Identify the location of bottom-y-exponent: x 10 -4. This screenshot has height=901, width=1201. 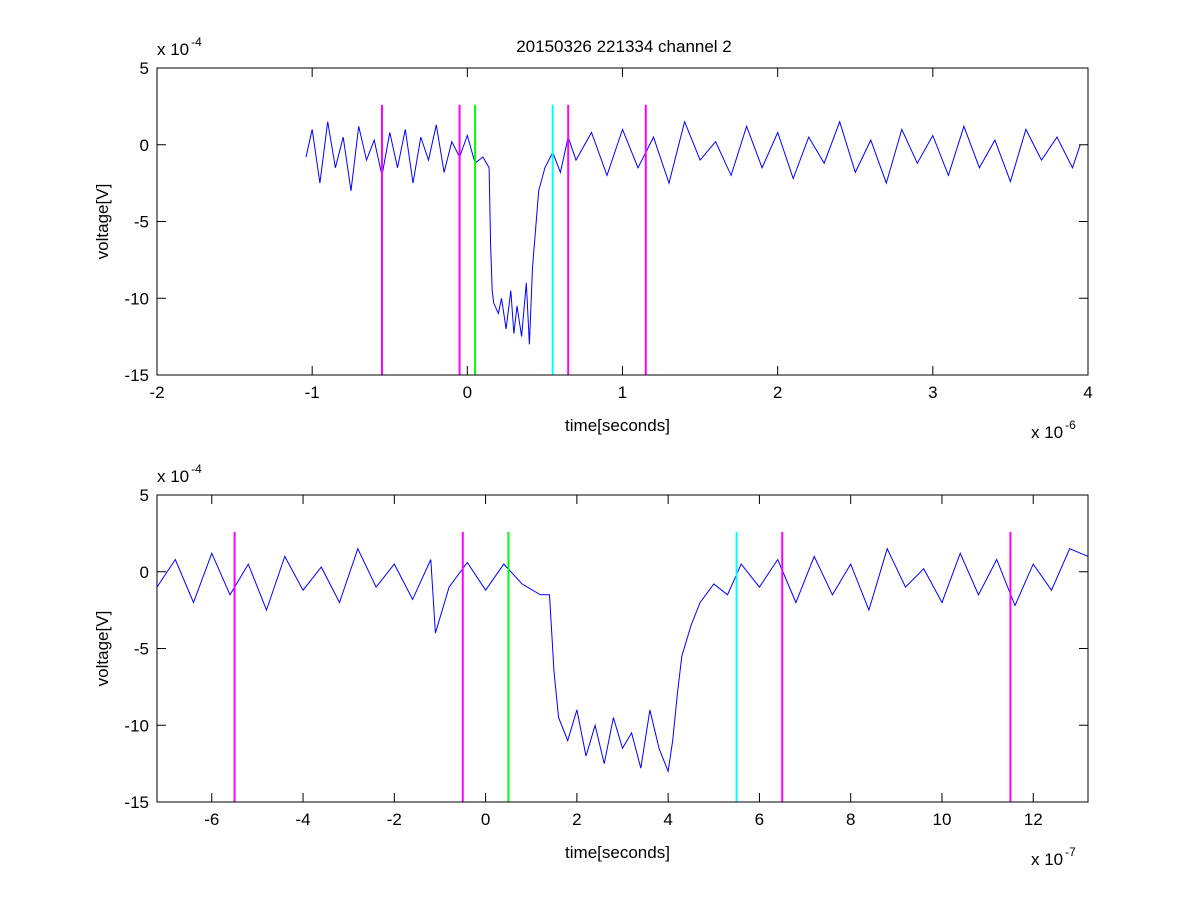
(179, 474).